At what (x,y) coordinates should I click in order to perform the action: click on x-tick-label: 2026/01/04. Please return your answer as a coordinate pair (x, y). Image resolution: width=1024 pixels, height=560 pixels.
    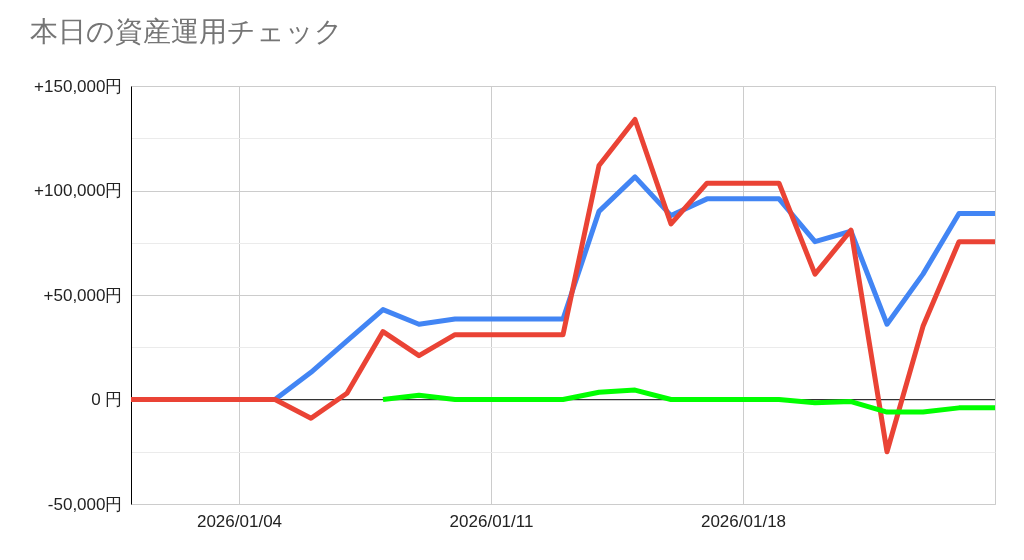
    Looking at the image, I should click on (239, 521).